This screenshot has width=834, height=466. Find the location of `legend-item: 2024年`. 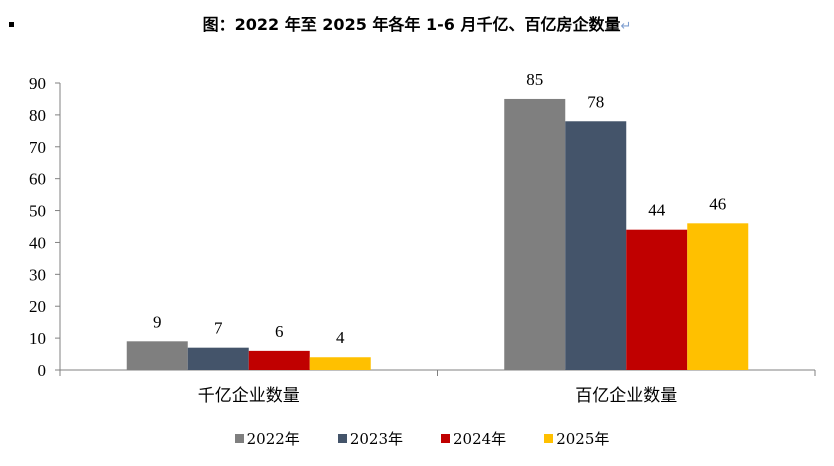

legend-item: 2024年 is located at coordinates (468, 438).